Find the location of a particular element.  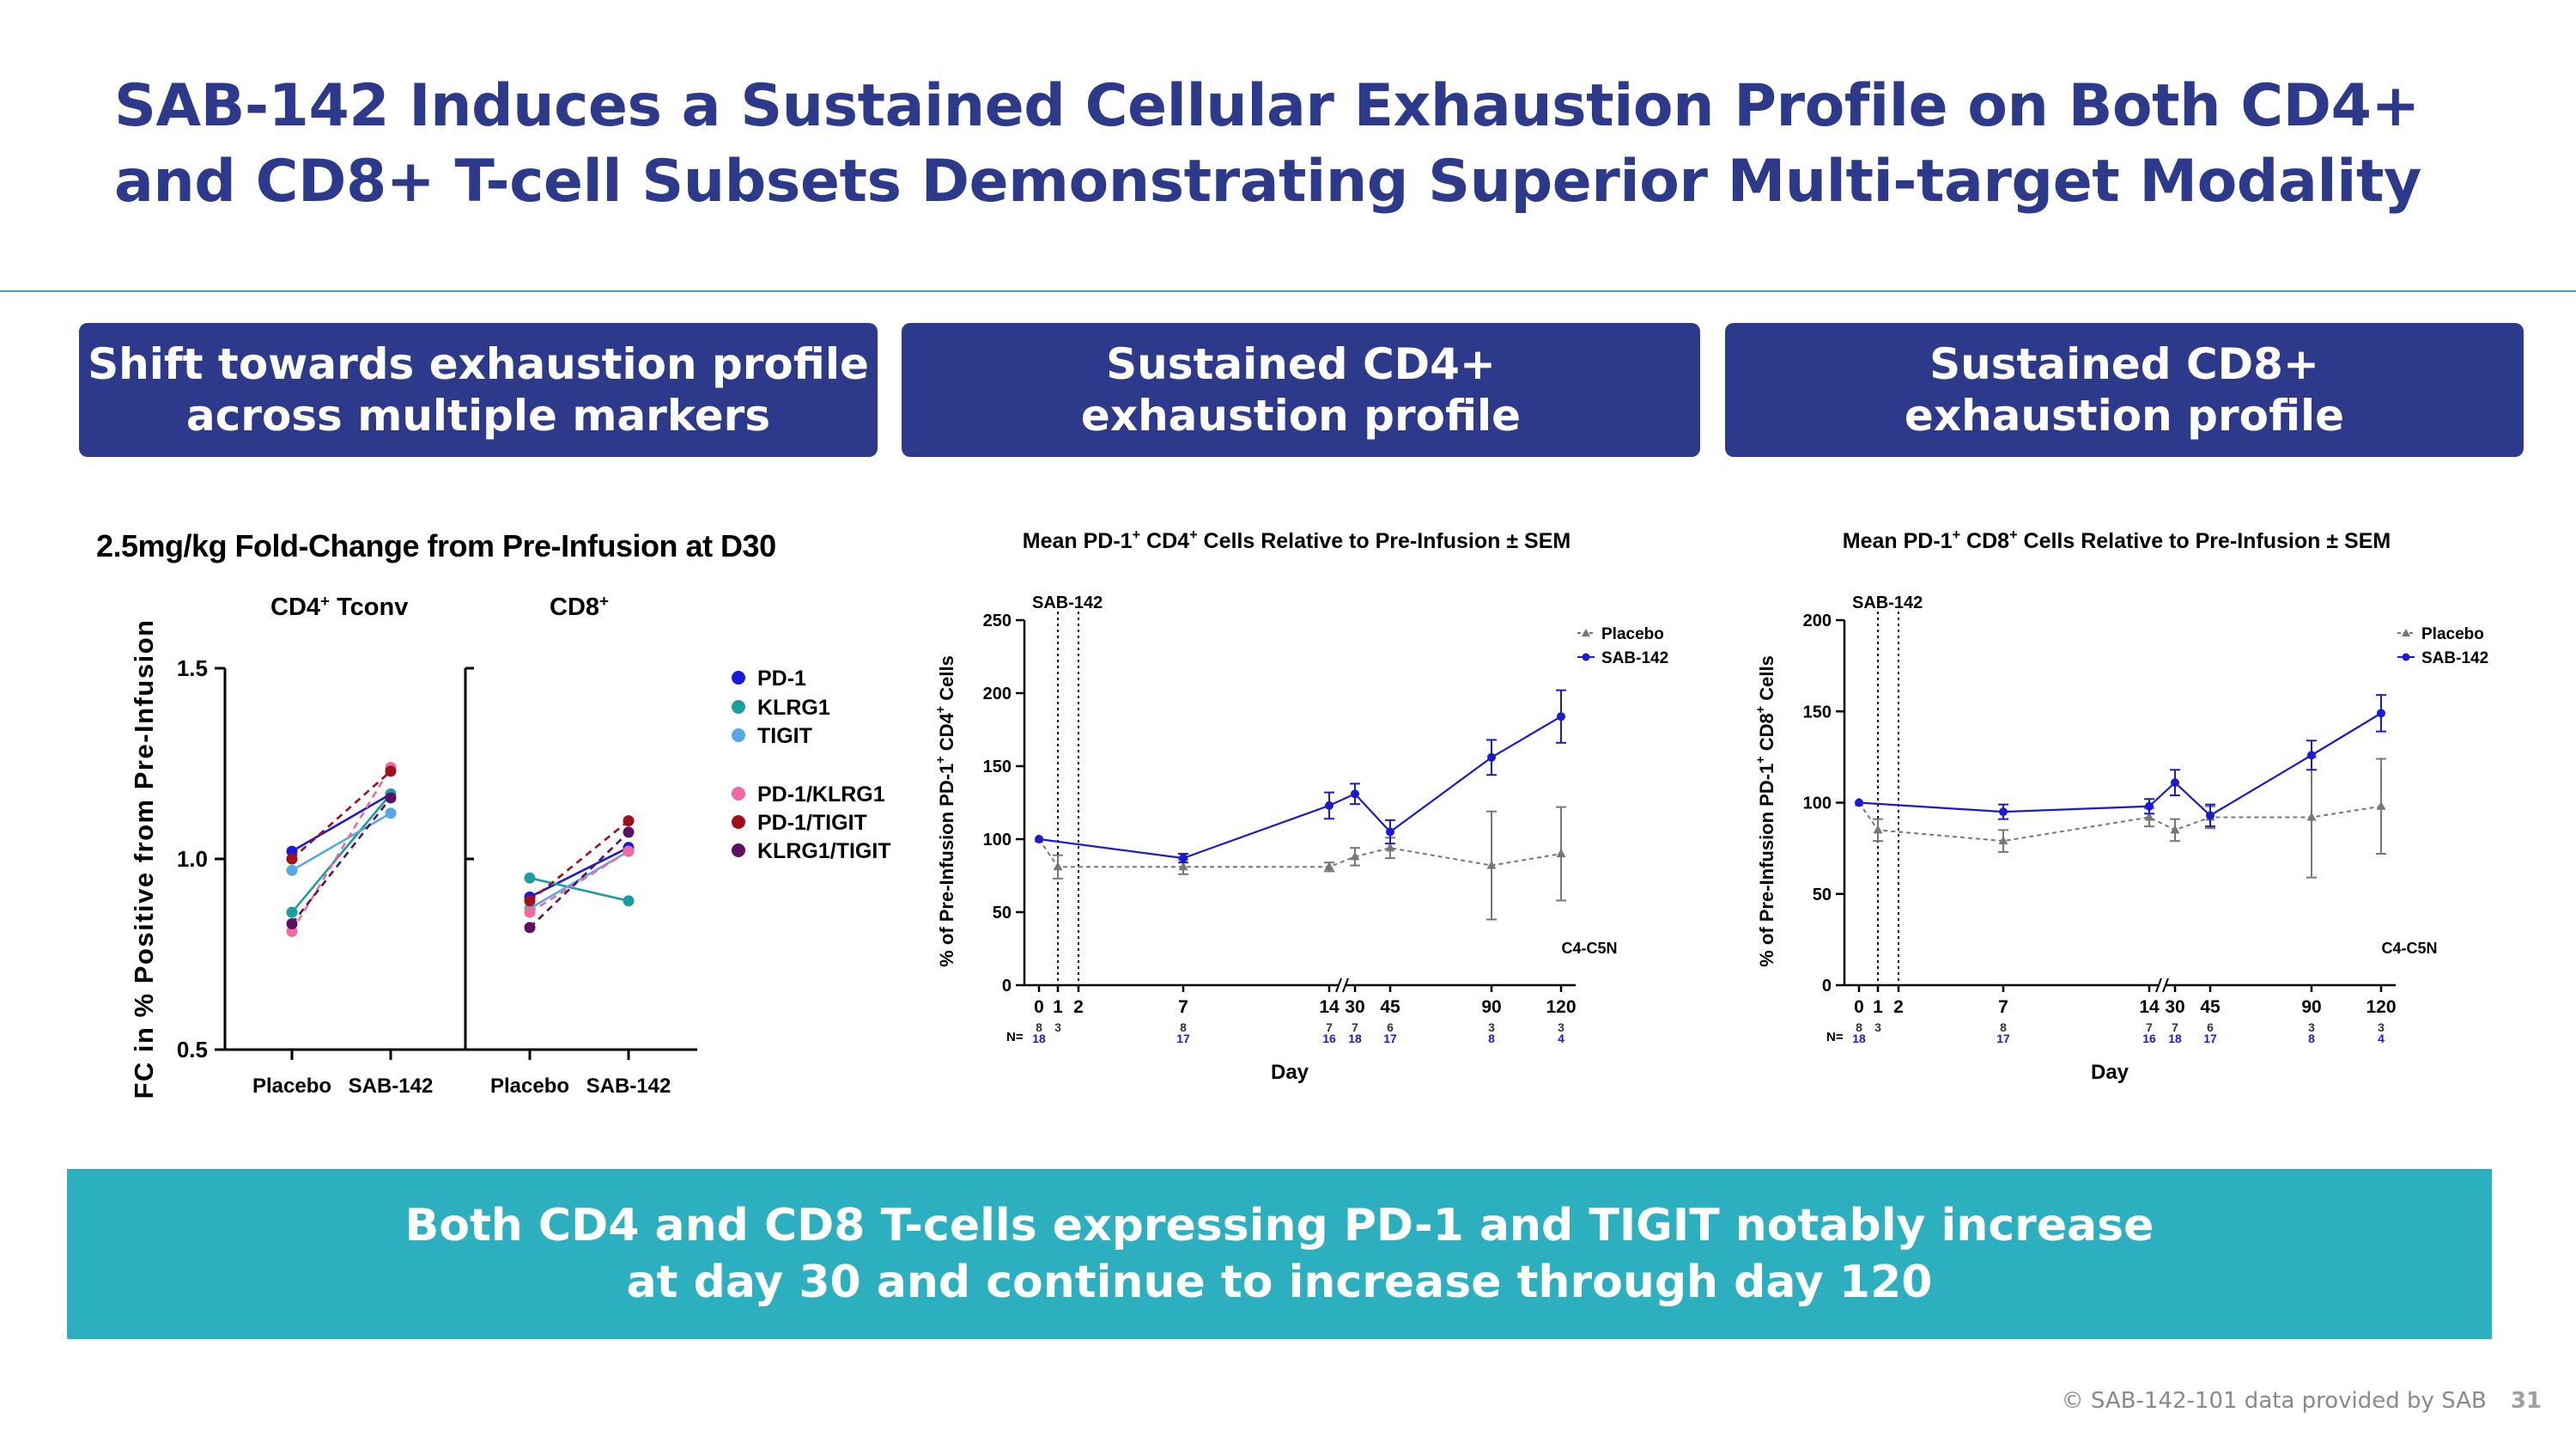

header-cd4-line1: Sustained CD4+ is located at coordinates (1301, 364).